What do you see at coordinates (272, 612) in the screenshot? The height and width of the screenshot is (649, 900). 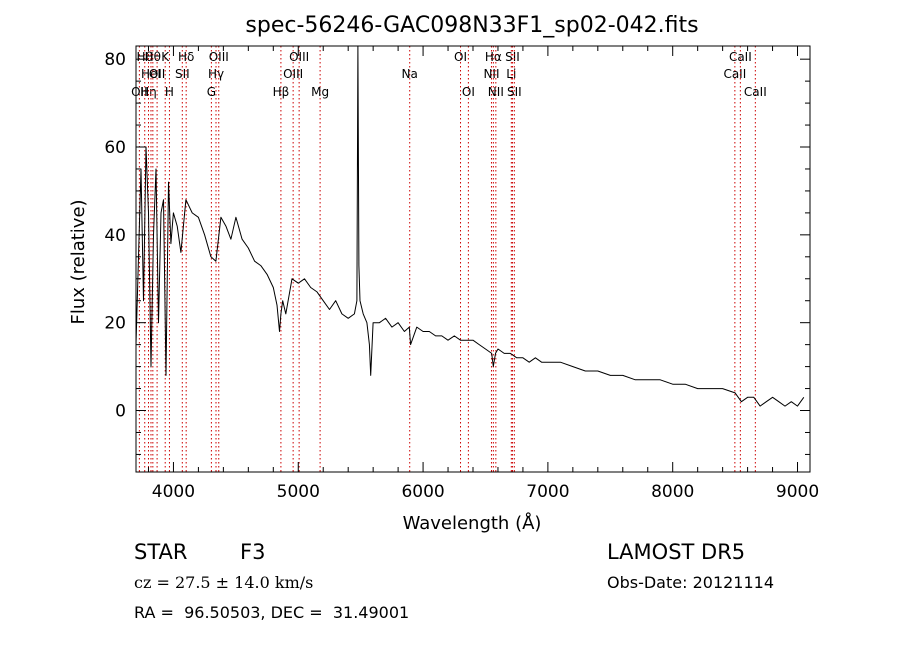 I see `sky-coordinates: RA = 96.50503, DEC = 31.49001` at bounding box center [272, 612].